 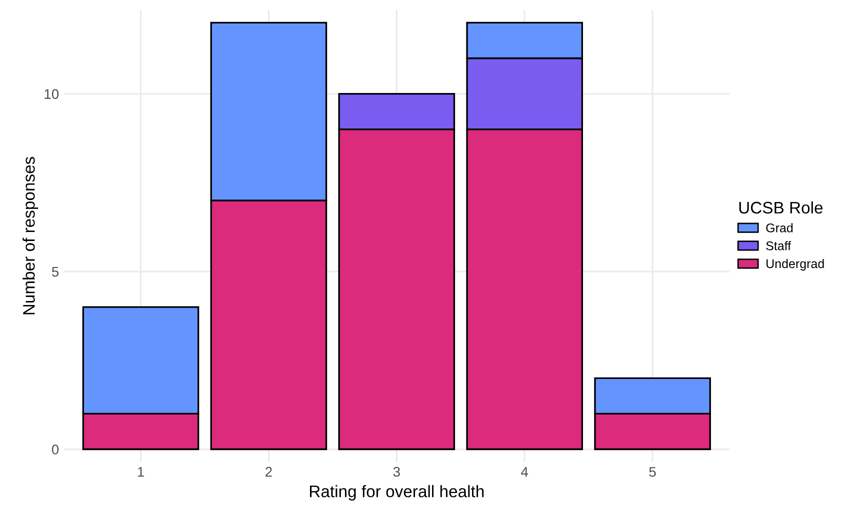 I want to click on legend-label: Grad, so click(x=779, y=227).